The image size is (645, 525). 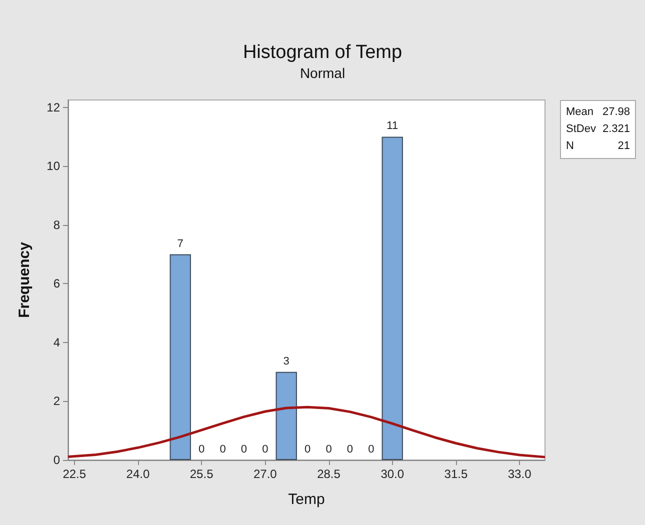 What do you see at coordinates (138, 474) in the screenshot?
I see `x-tick-label: 24.0` at bounding box center [138, 474].